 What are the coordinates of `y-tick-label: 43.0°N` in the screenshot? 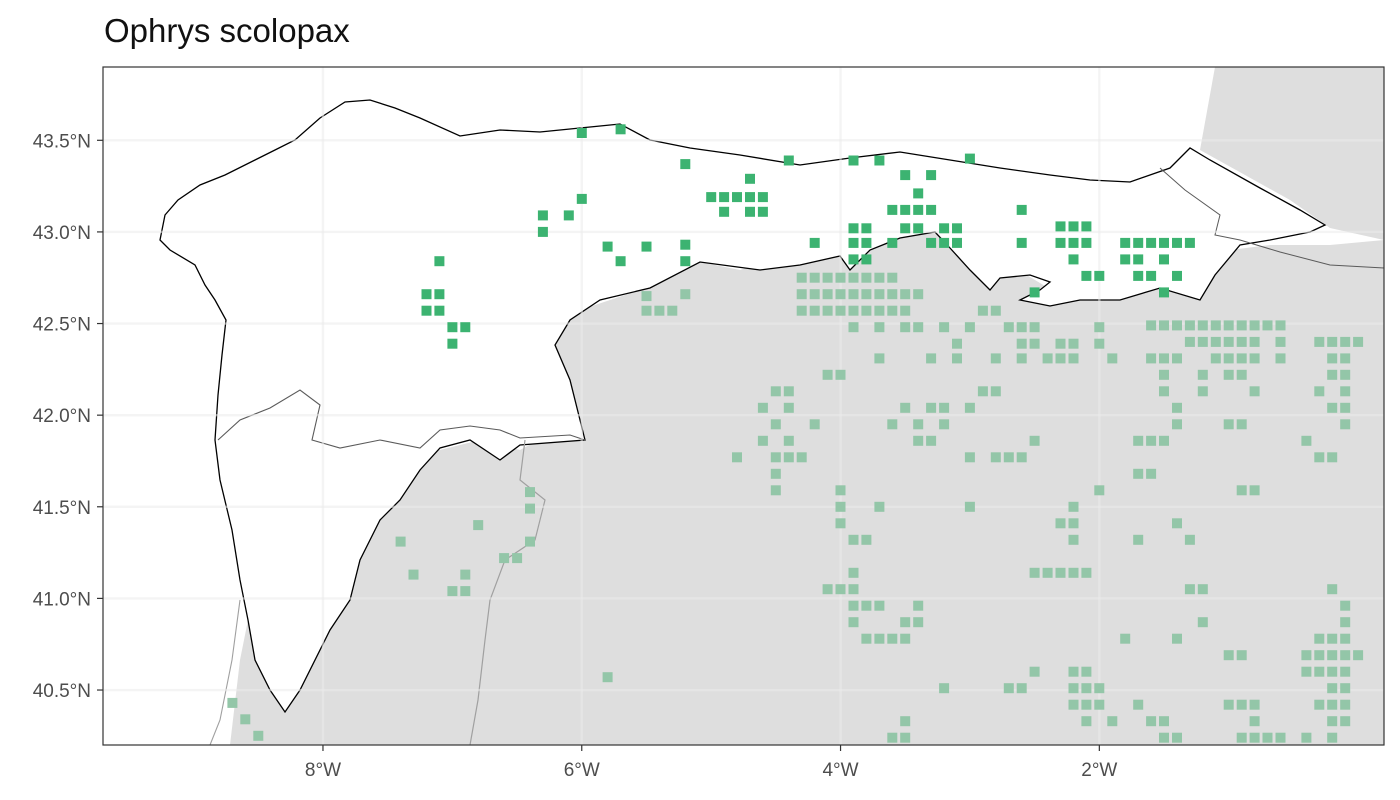 It's located at (62, 233).